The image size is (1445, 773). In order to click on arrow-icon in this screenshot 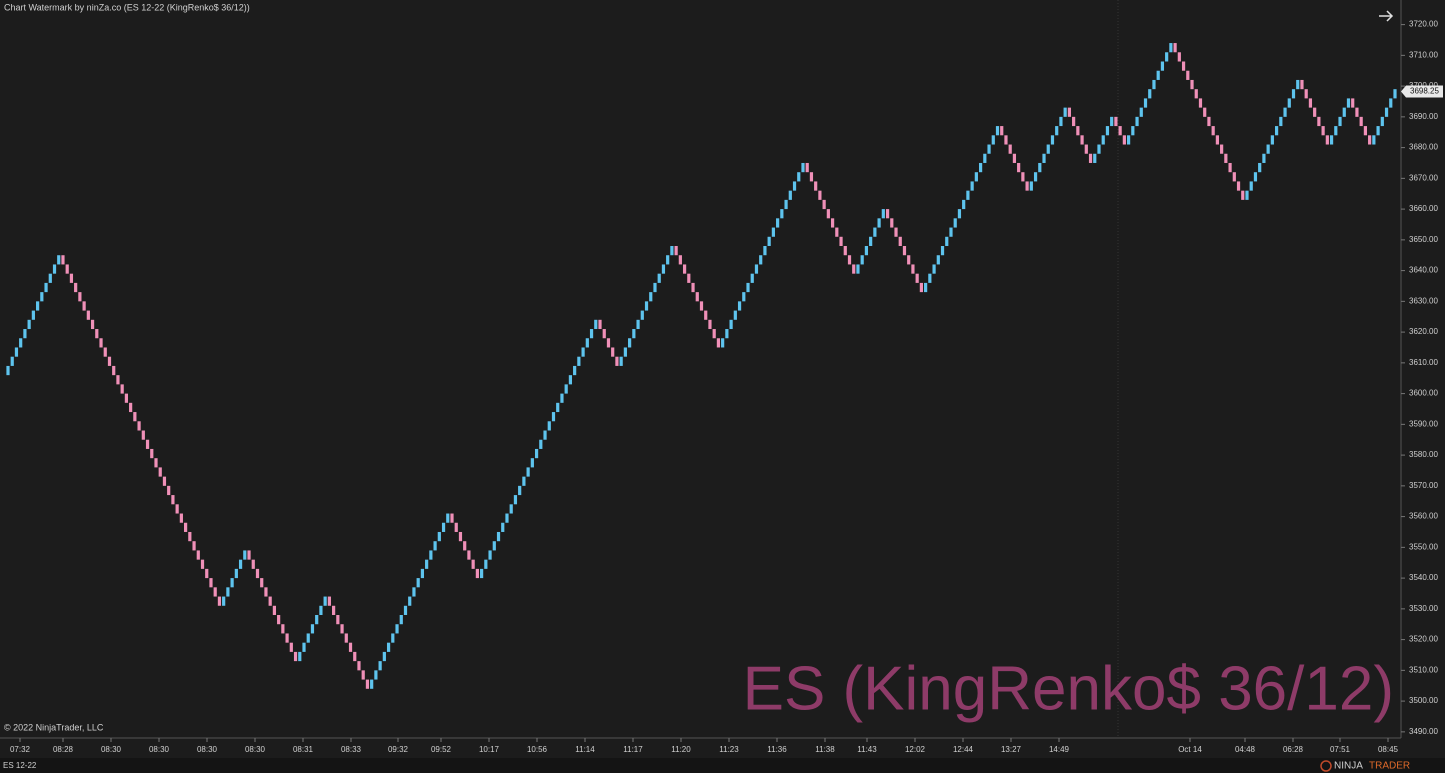, I will do `click(1386, 16)`.